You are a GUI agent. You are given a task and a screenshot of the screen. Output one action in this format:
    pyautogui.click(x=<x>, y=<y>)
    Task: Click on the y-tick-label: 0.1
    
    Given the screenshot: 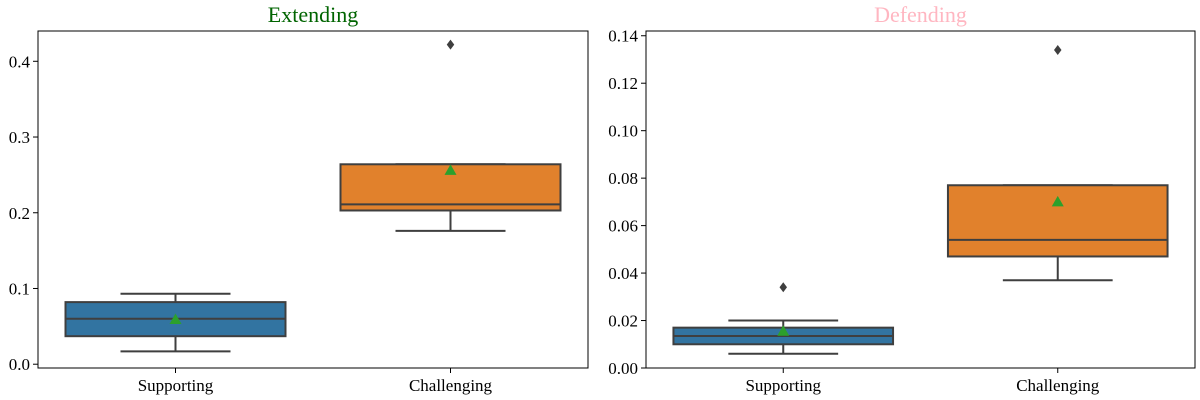 What is the action you would take?
    pyautogui.click(x=19, y=288)
    